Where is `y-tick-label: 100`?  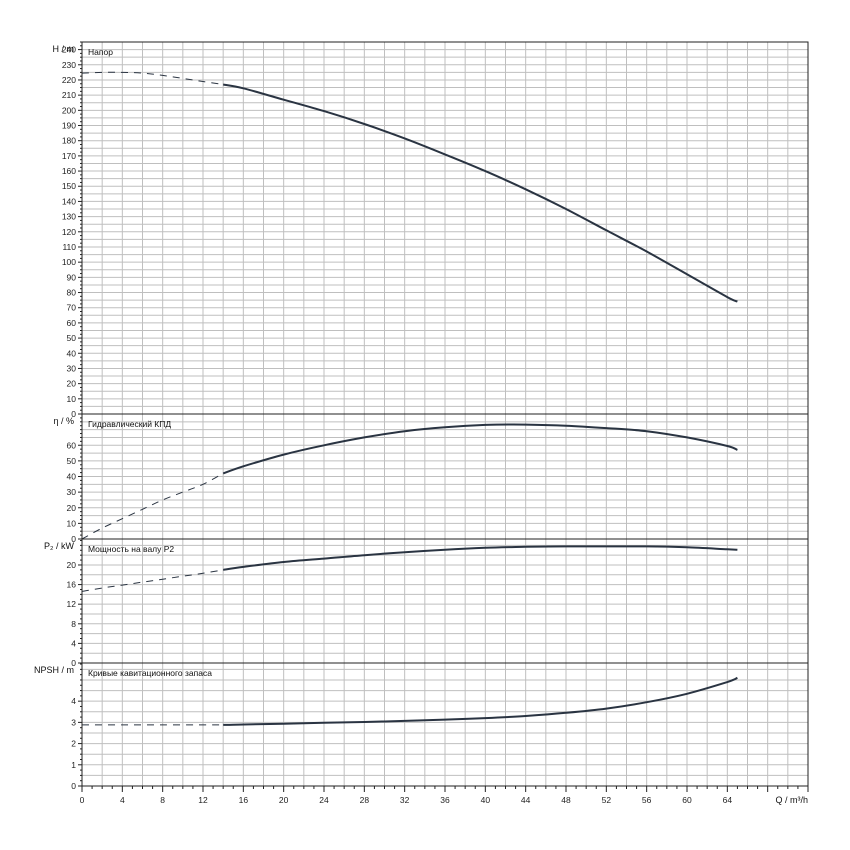 y-tick-label: 100 is located at coordinates (69, 262).